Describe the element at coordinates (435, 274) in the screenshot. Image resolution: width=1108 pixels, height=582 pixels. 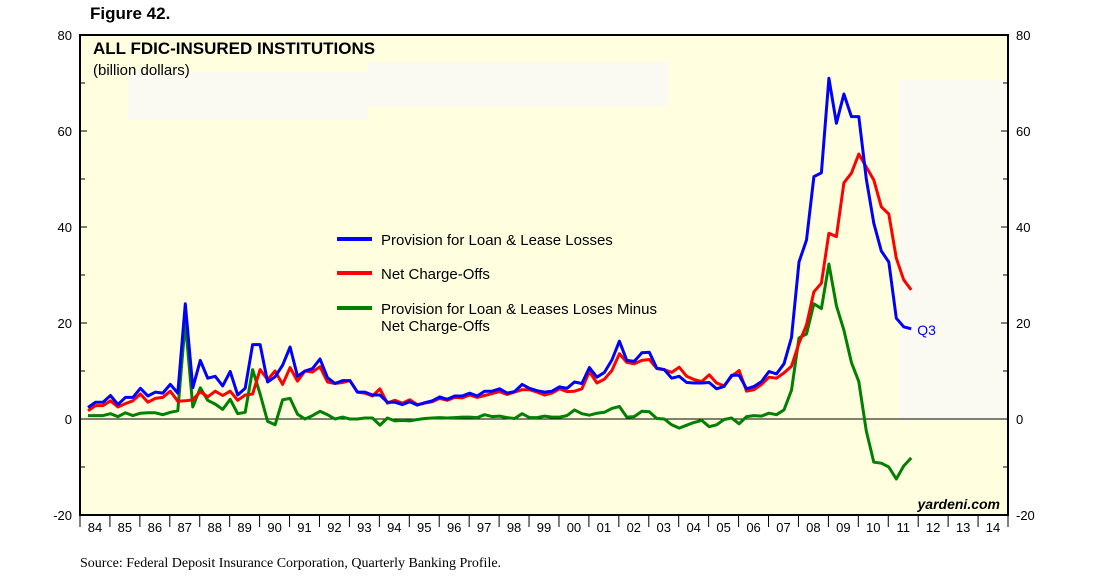
I see `legend-label-net-charge-offs: Net Charge-Offs` at that location.